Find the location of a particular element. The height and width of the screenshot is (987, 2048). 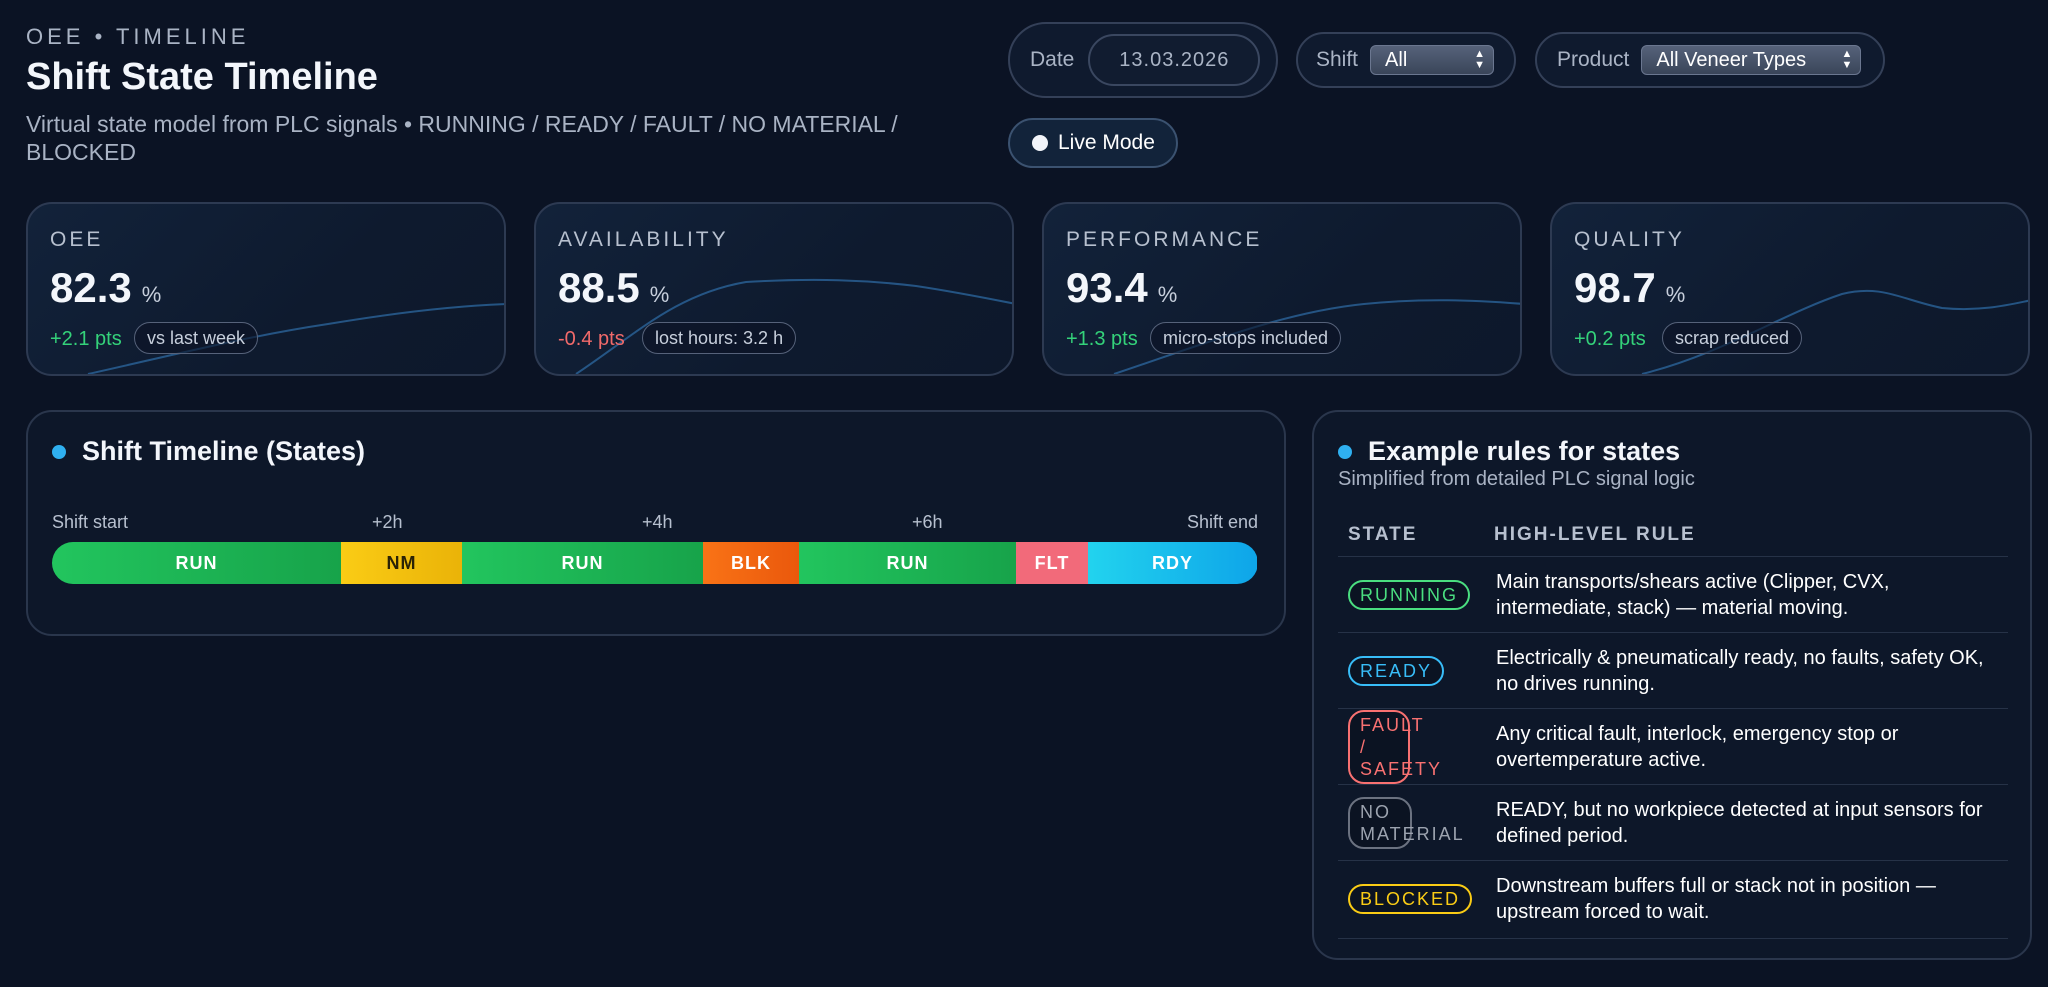

kpi-tag: vs last week is located at coordinates (196, 338).